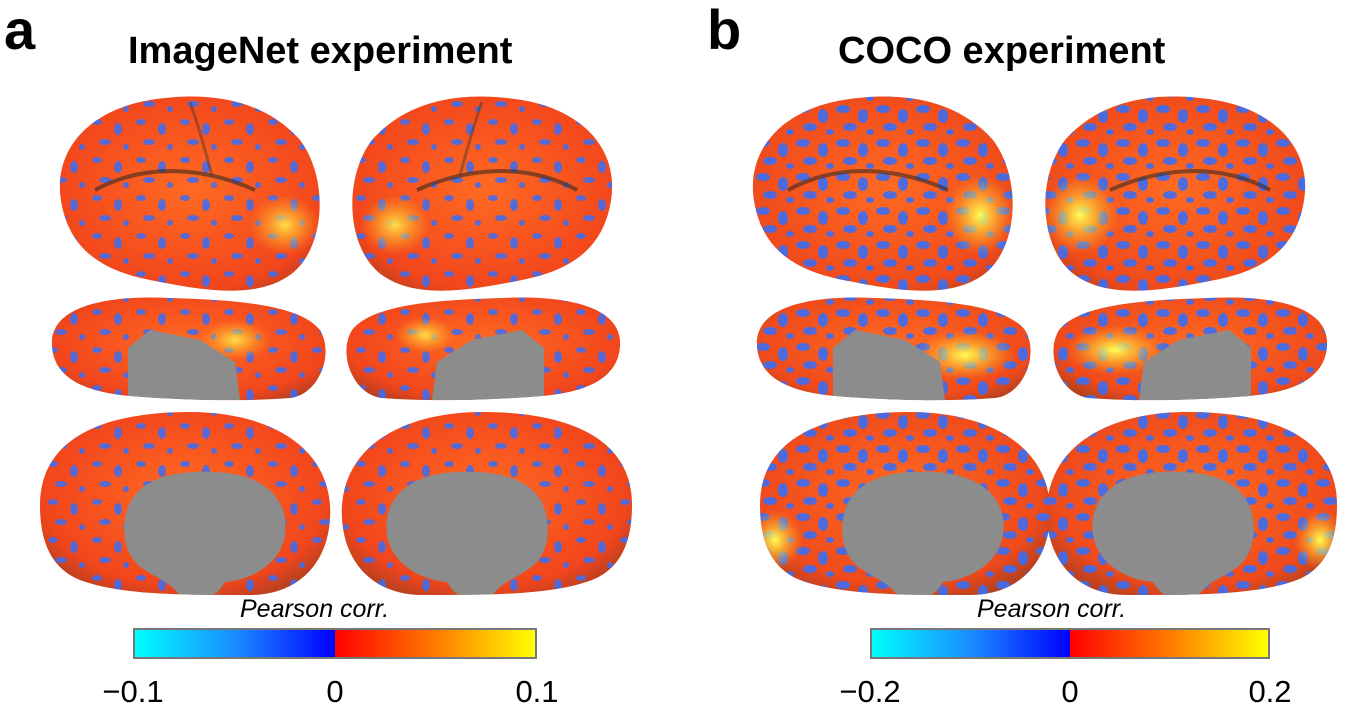 This screenshot has height=715, width=1350. What do you see at coordinates (724, 30) in the screenshot?
I see `panel-letter: b` at bounding box center [724, 30].